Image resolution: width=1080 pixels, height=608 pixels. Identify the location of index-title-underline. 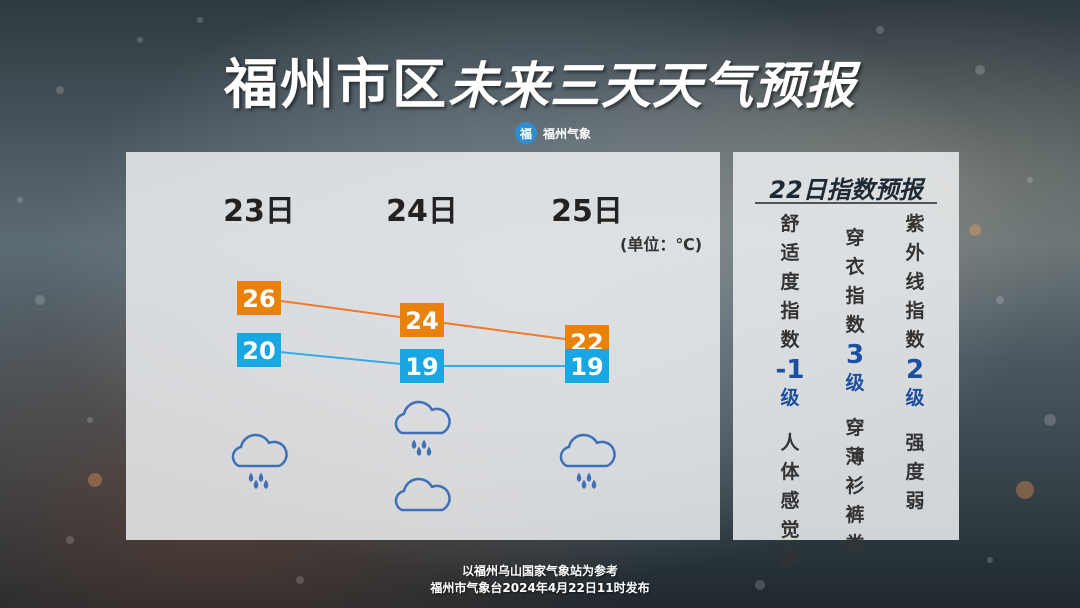
(846, 203).